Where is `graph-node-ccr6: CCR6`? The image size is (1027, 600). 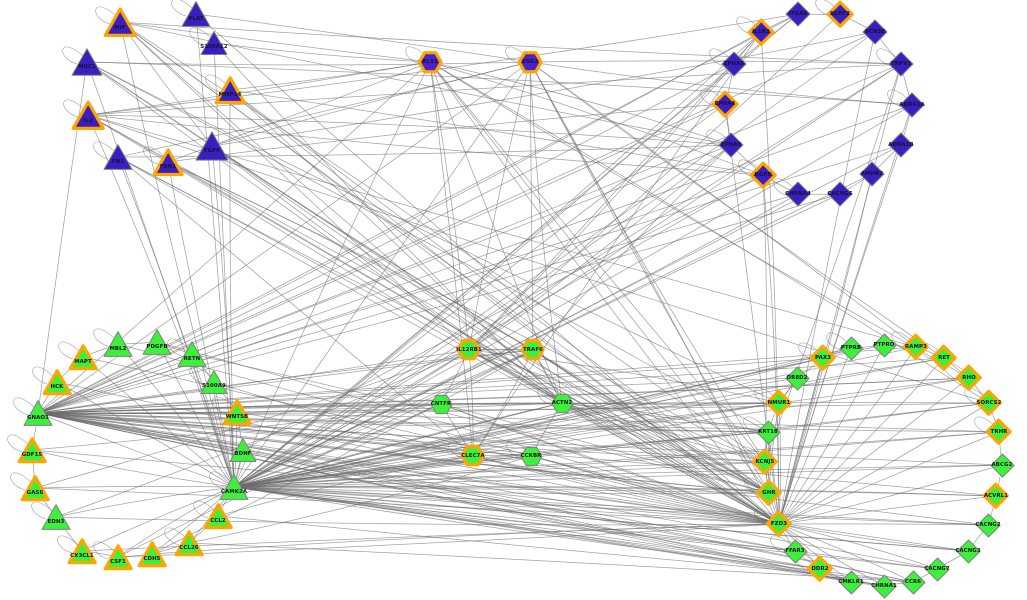 graph-node-ccr6: CCR6 is located at coordinates (913, 582).